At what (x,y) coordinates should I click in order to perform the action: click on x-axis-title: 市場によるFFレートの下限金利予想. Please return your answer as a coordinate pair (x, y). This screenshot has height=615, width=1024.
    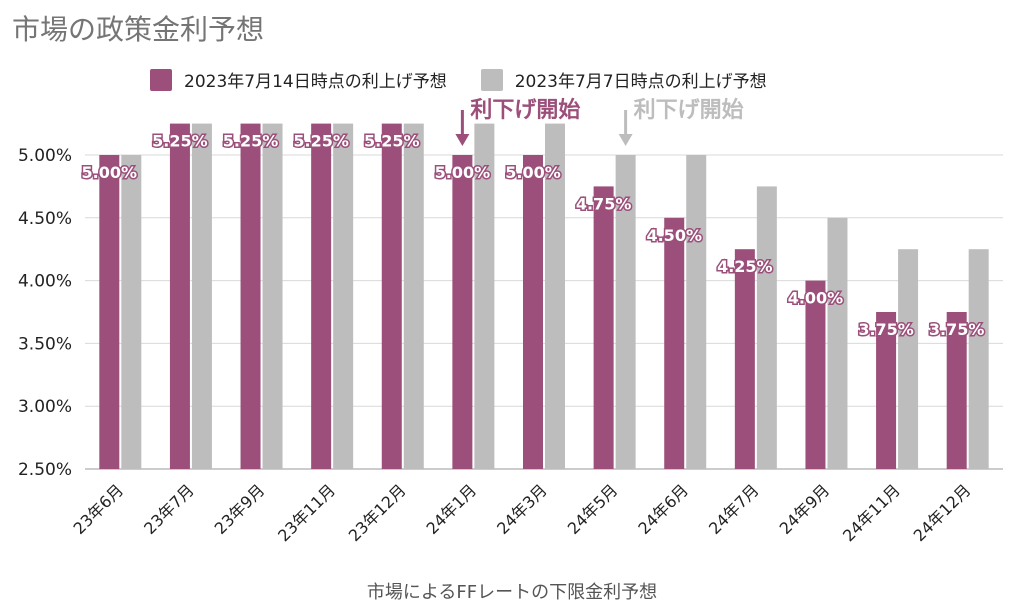
    Looking at the image, I should click on (512, 592).